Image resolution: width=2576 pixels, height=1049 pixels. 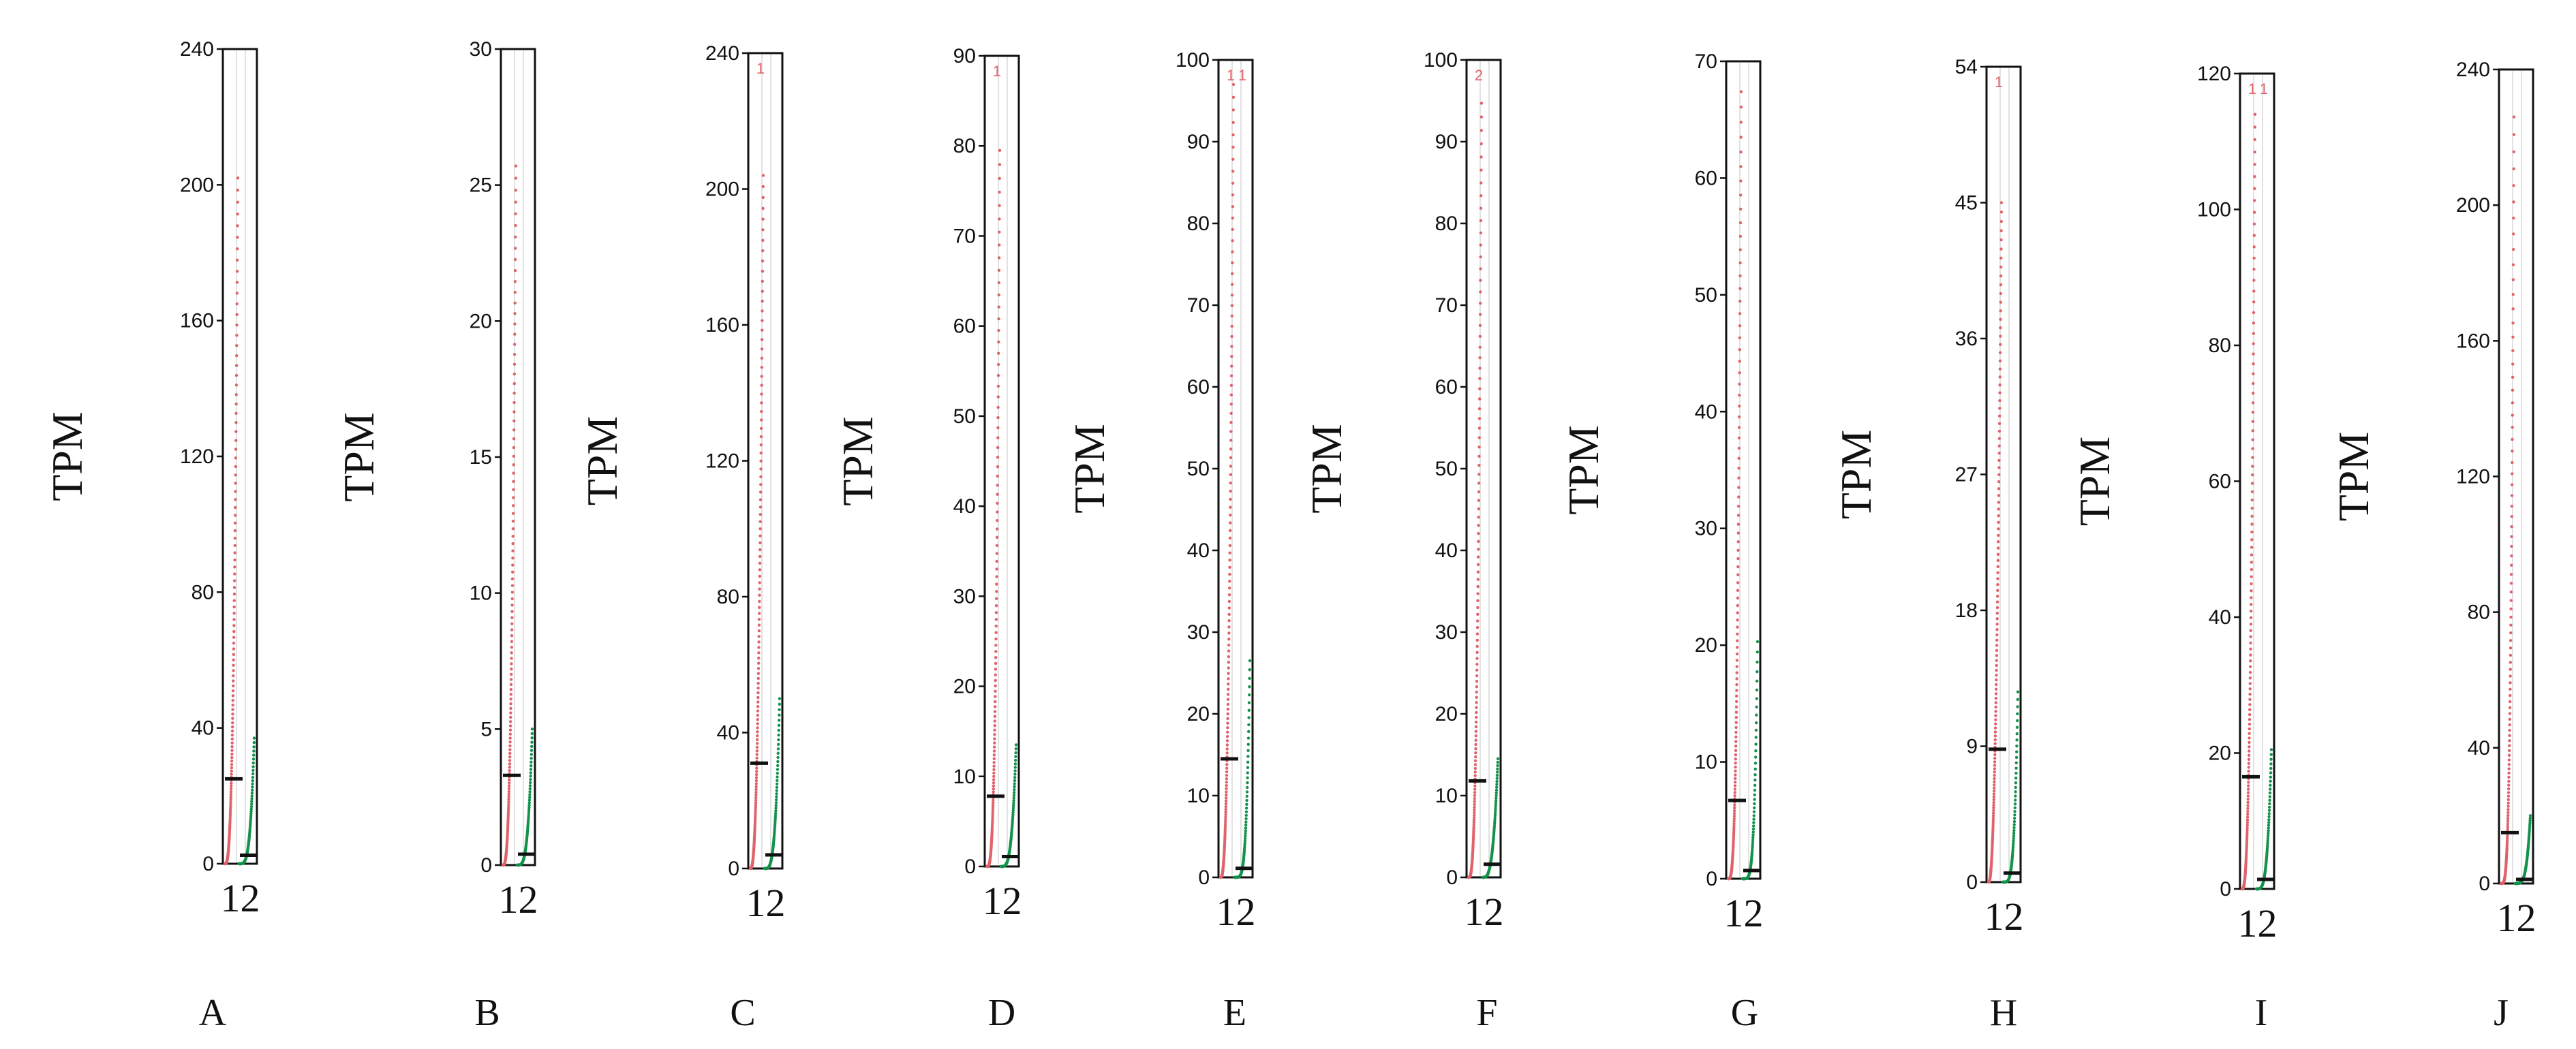 What do you see at coordinates (2473, 206) in the screenshot?
I see `y-tick-label: 200` at bounding box center [2473, 206].